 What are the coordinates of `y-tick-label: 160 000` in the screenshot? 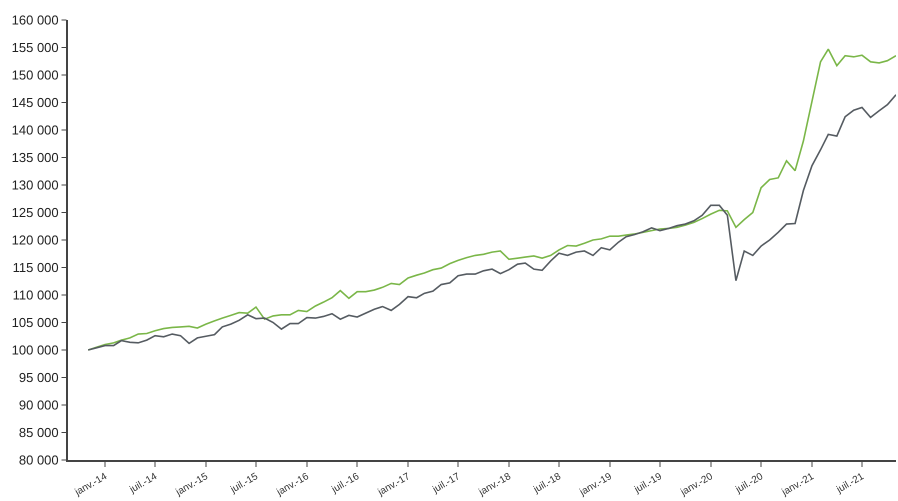 It's located at (35, 20).